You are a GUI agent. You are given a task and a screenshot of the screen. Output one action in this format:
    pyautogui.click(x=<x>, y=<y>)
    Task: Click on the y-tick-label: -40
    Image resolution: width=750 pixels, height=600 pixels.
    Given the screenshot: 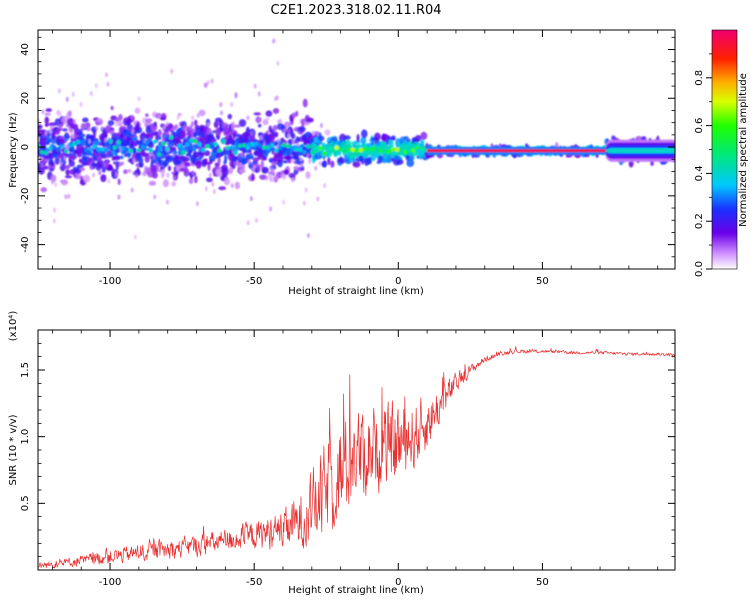 What is the action you would take?
    pyautogui.click(x=25, y=244)
    